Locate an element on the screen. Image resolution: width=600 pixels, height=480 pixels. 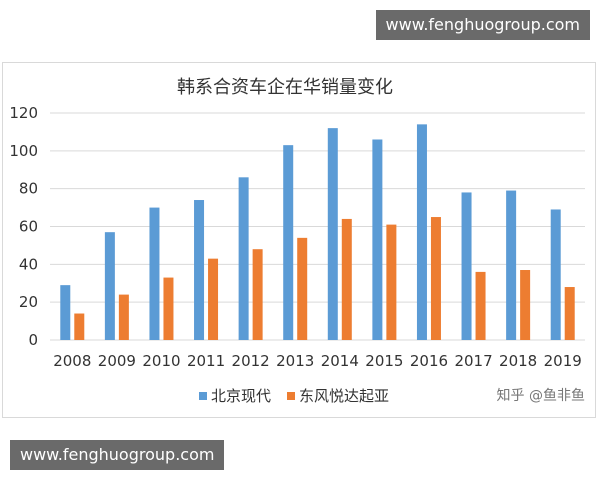
x-tick-label: 2016 is located at coordinates (429, 361).